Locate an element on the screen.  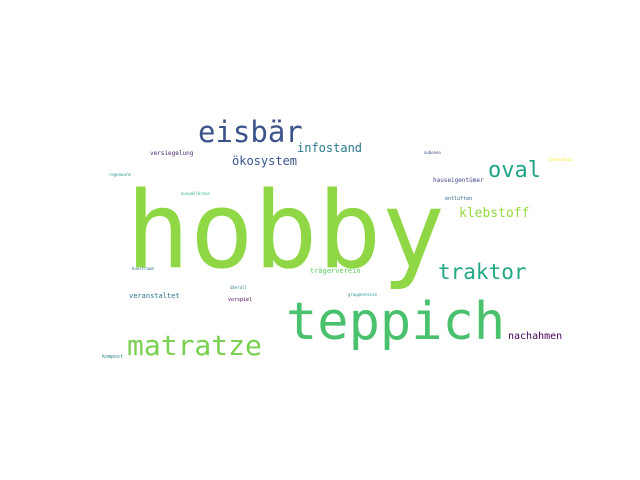
word-entlueften: entlüften is located at coordinates (459, 199).